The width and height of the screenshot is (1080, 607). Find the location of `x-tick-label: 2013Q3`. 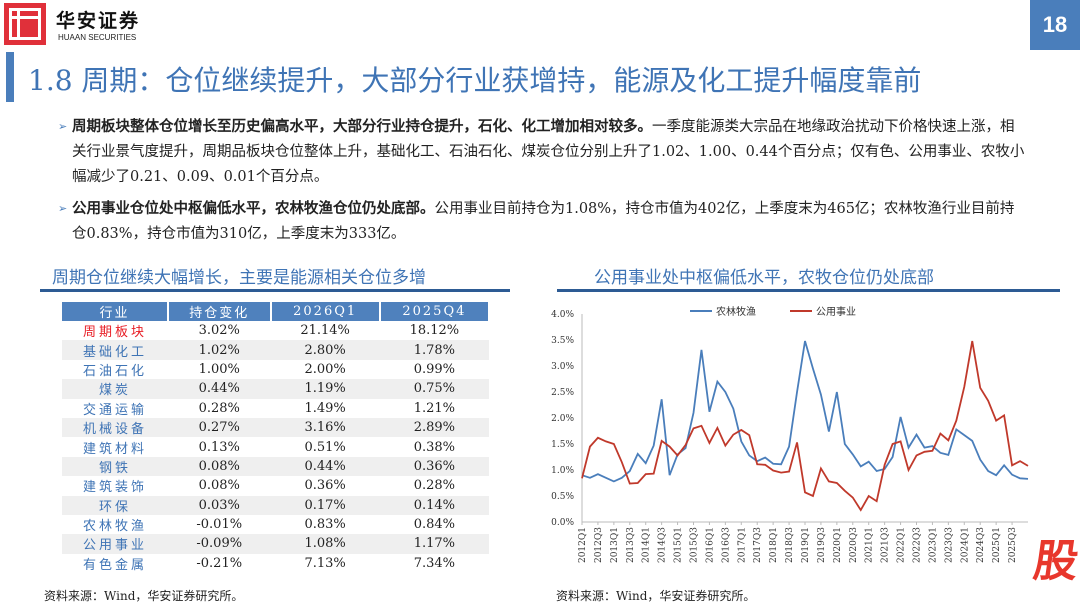

x-tick-label: 2013Q3 is located at coordinates (631, 545).